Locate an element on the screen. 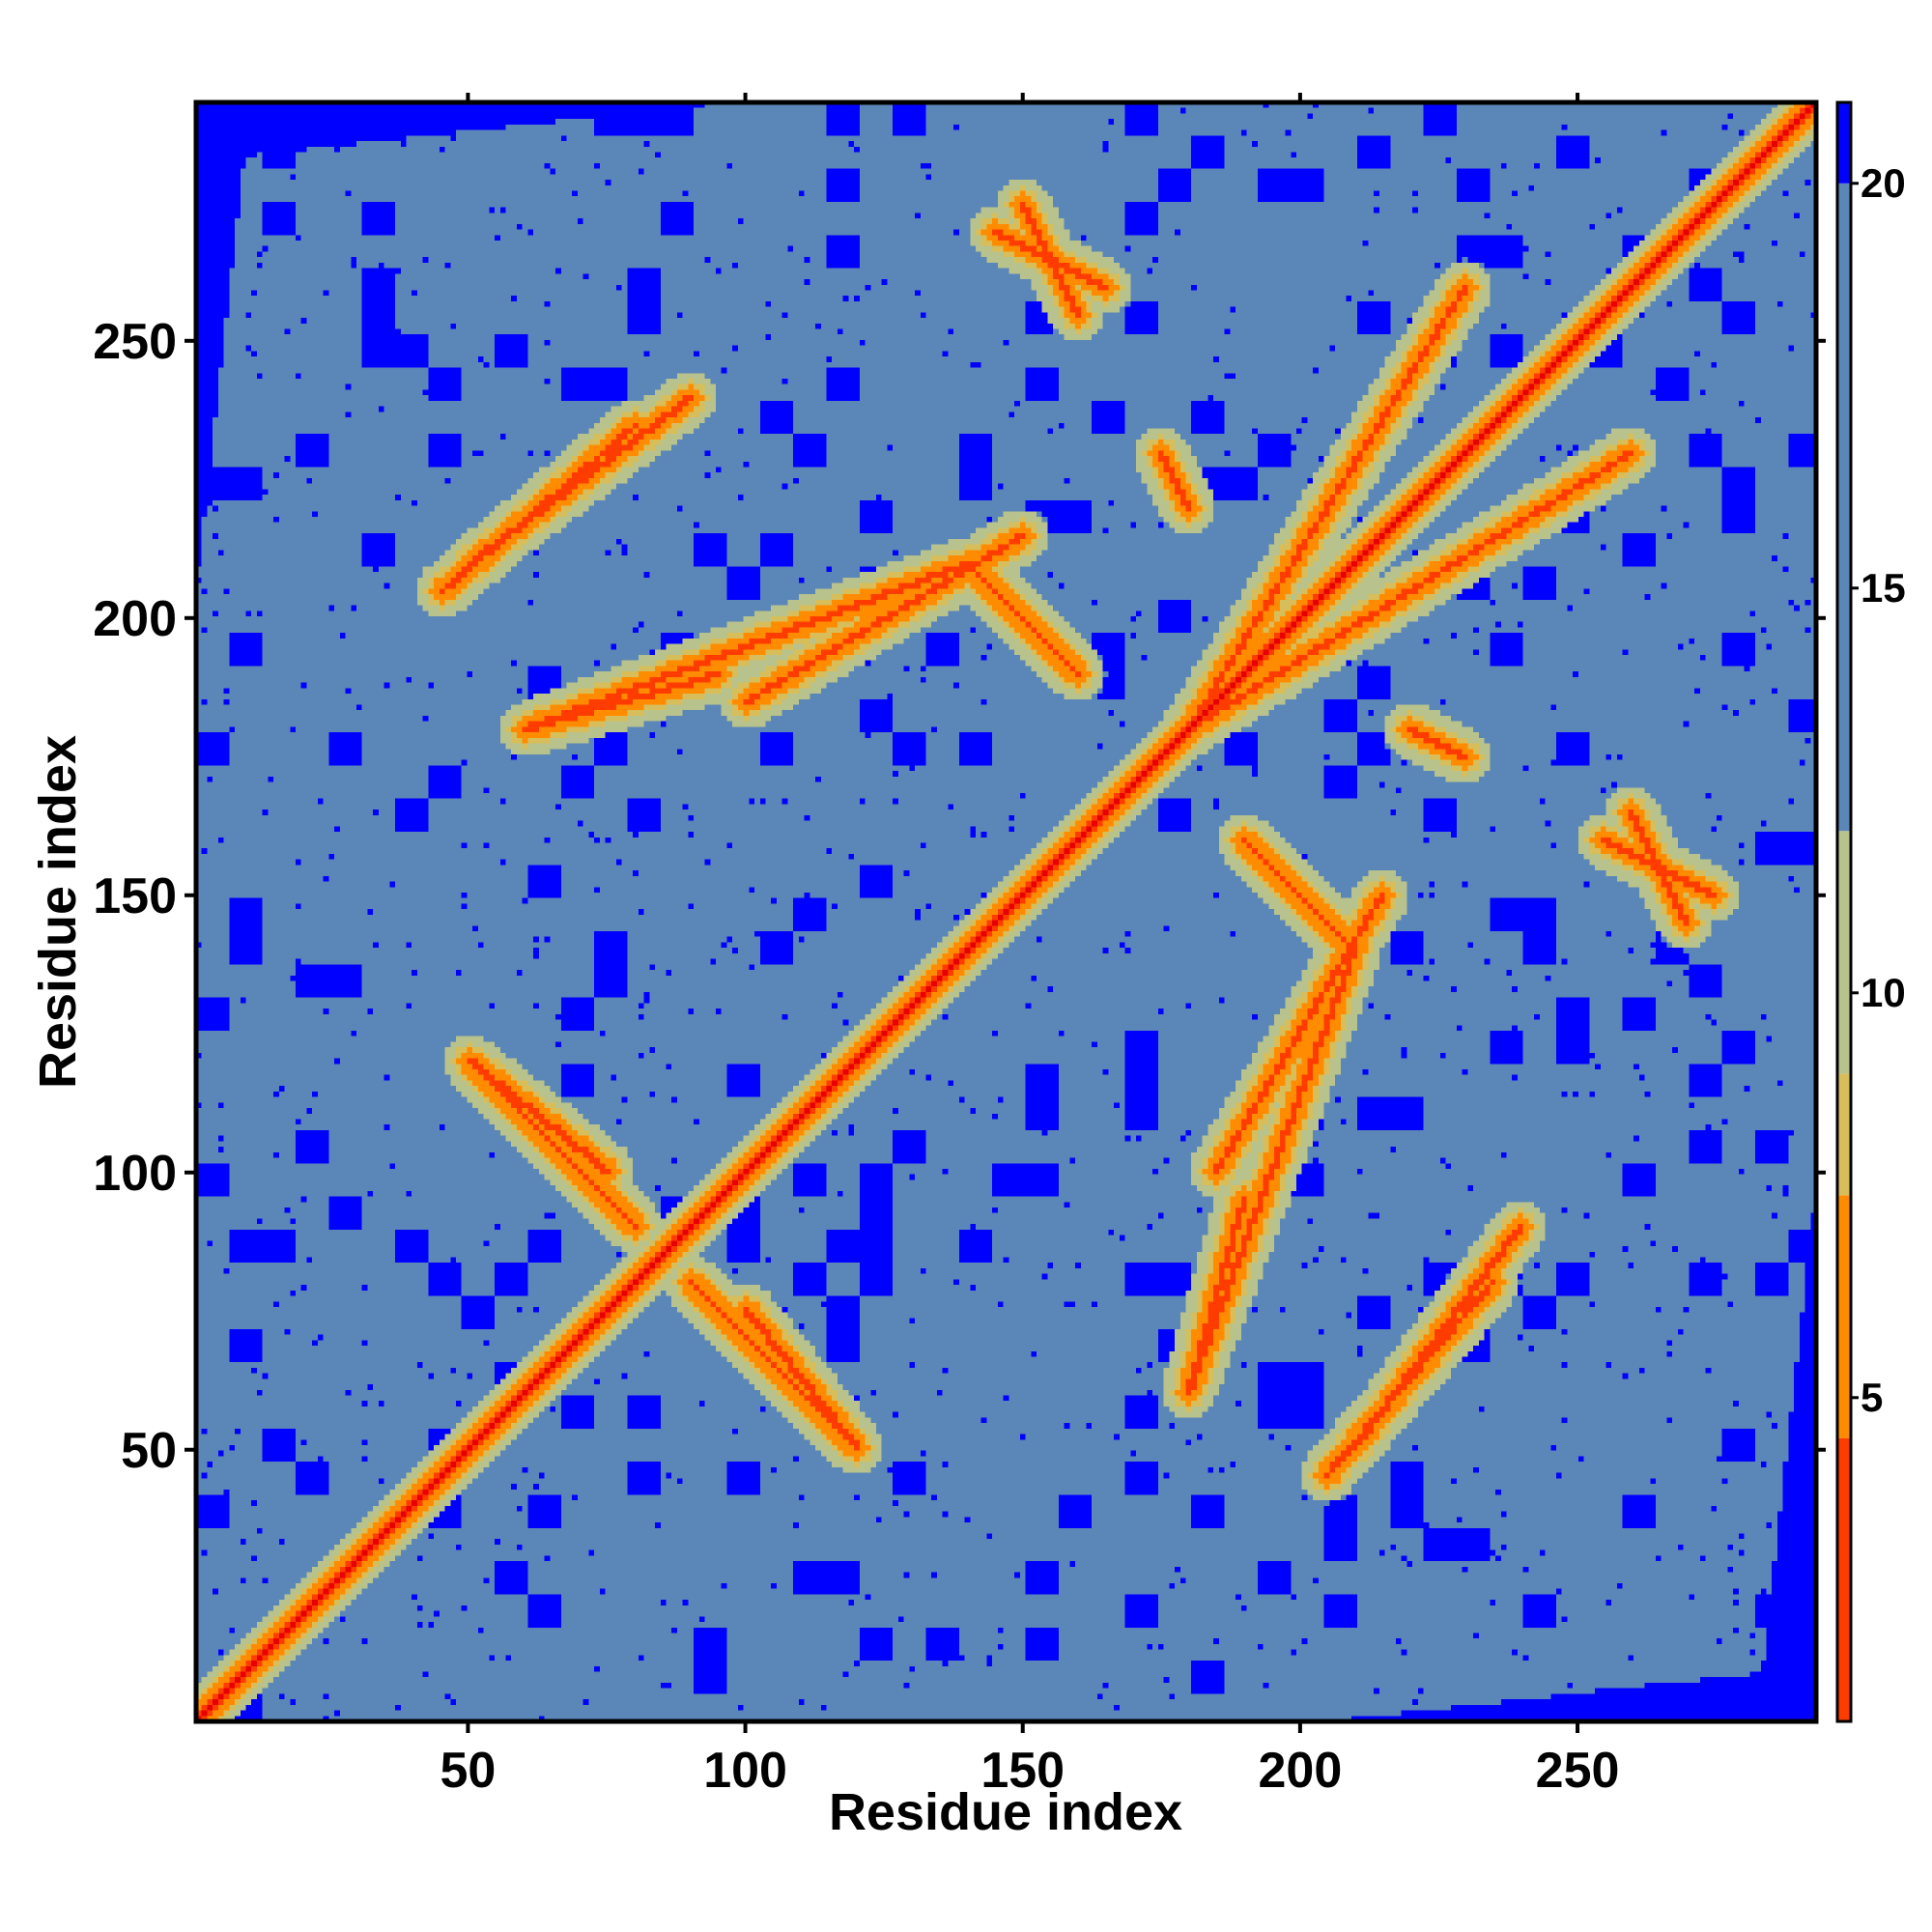 The width and height of the screenshot is (1932, 1932). colorbar: 5 10 15 20 is located at coordinates (1870, 911).